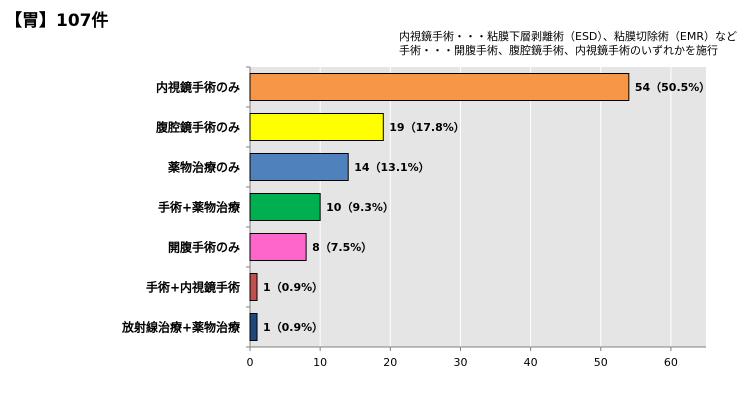 The width and height of the screenshot is (745, 400). Describe the element at coordinates (460, 362) in the screenshot. I see `x-tick-label: 30` at that location.